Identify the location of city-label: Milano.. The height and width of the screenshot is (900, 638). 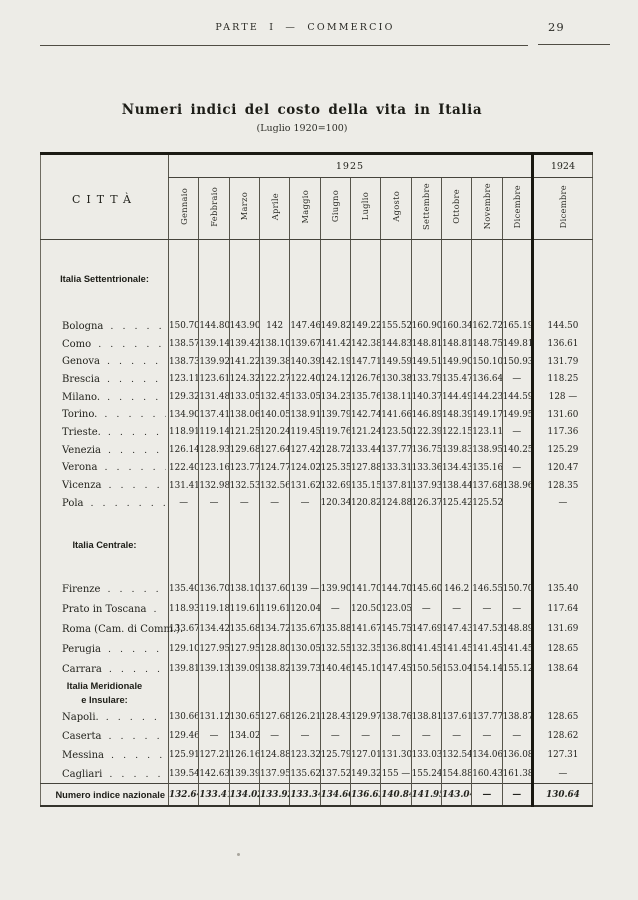
(104, 397).